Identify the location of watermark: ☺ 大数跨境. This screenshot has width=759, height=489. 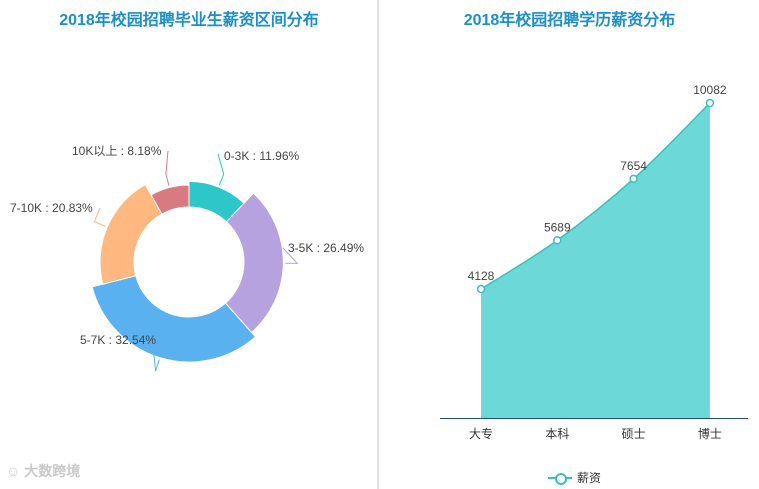
(43, 471).